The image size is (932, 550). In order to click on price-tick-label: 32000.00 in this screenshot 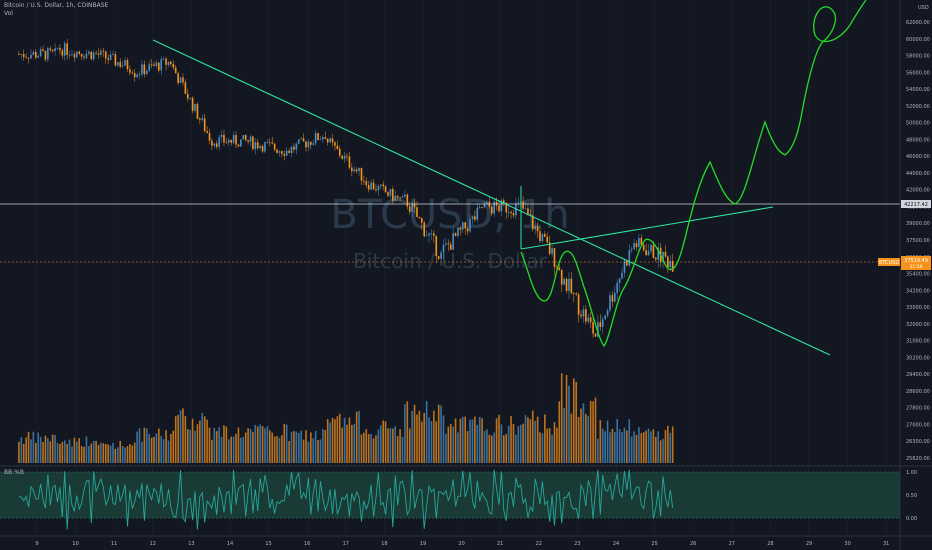, I will do `click(918, 325)`.